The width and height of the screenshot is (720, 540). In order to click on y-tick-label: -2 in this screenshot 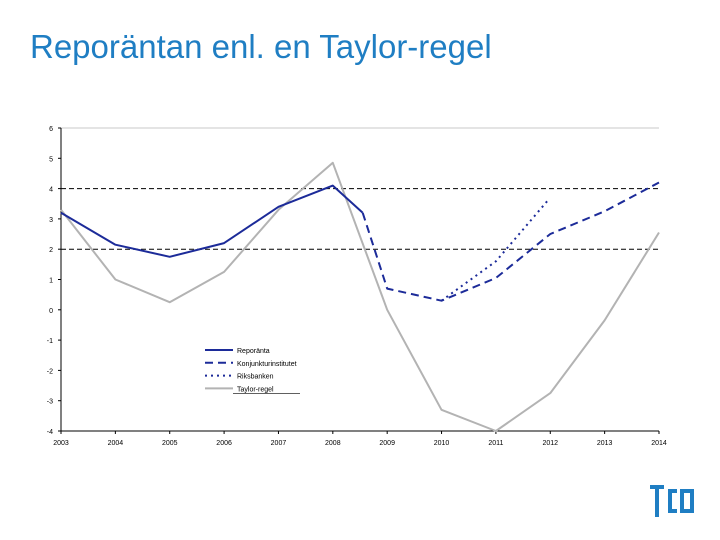, I will do `click(50, 371)`.